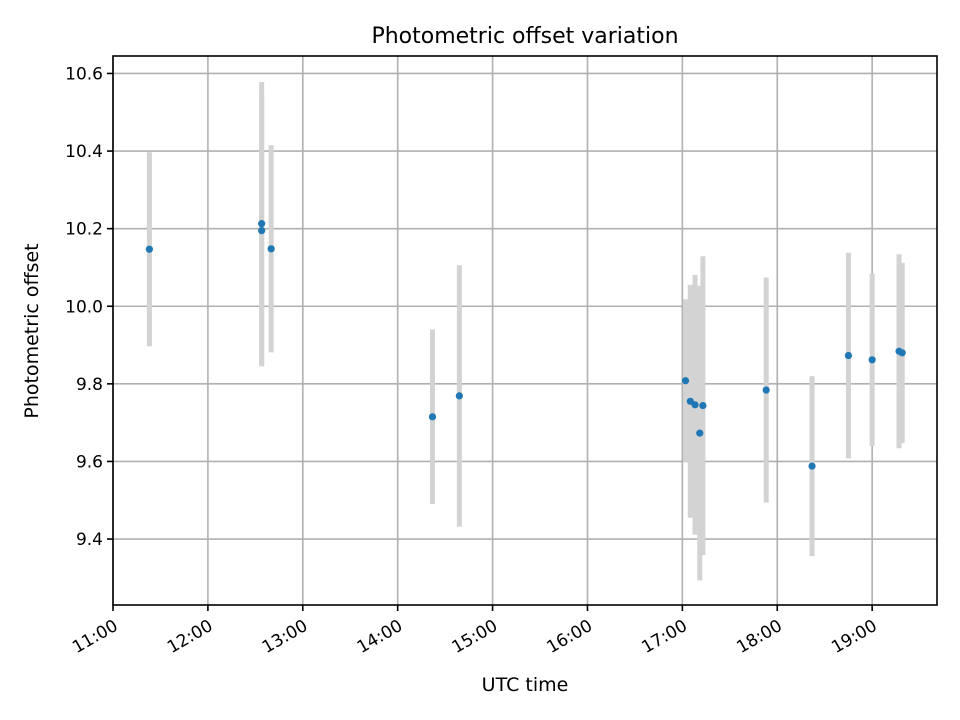  What do you see at coordinates (89, 385) in the screenshot?
I see `y-tick-label: 9.8` at bounding box center [89, 385].